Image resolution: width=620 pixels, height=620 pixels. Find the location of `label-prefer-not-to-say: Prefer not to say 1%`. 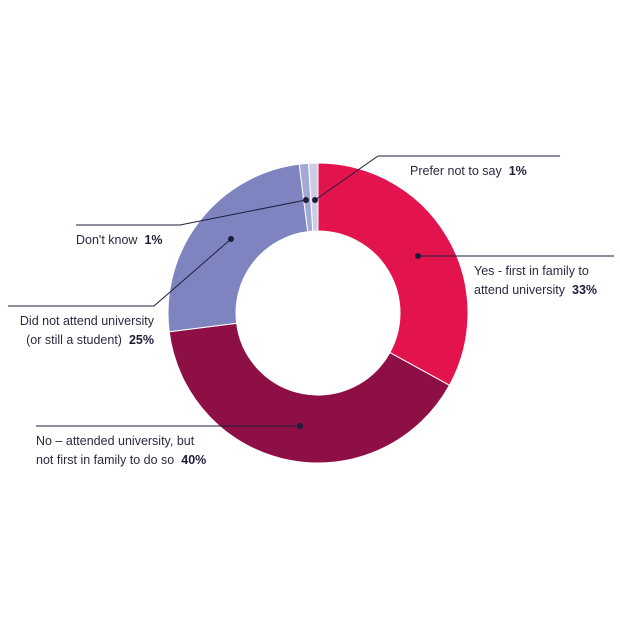

label-prefer-not-to-say: Prefer not to say 1% is located at coordinates (468, 171).